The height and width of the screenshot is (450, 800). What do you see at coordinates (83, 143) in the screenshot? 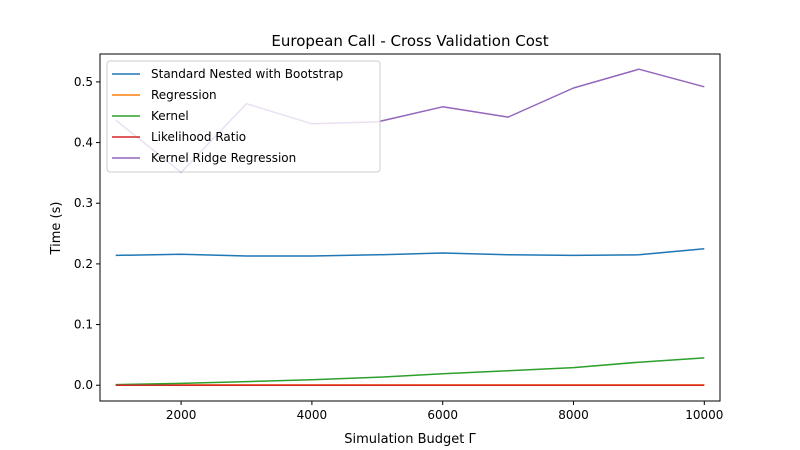
I see `y-tick-label: 0.4` at bounding box center [83, 143].